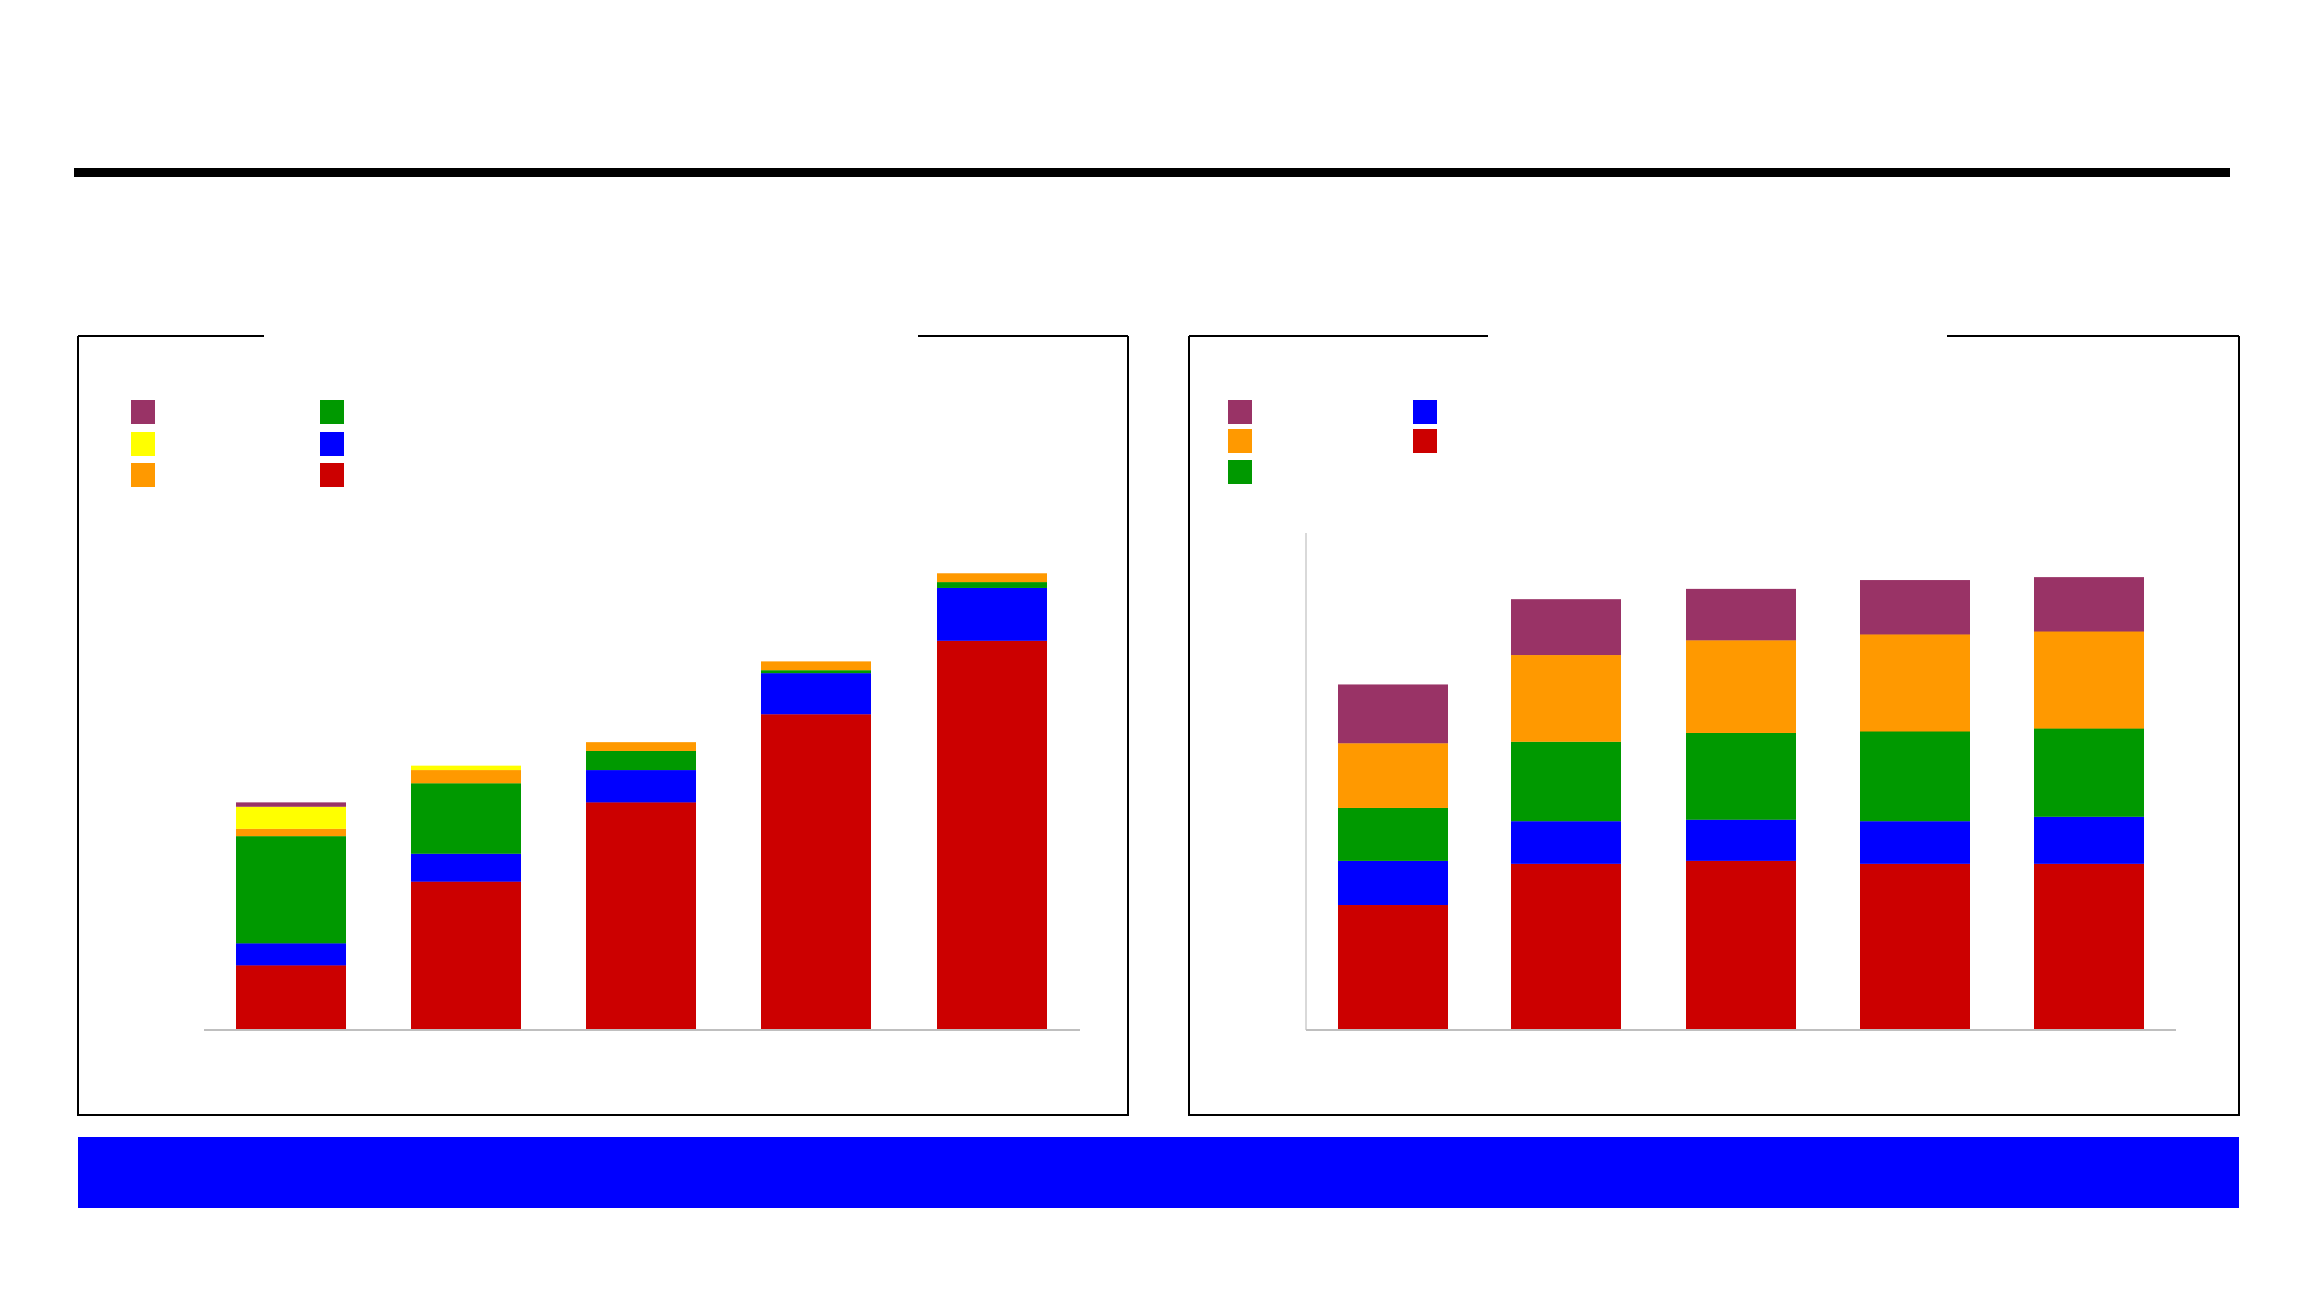 The width and height of the screenshot is (2304, 1296). I want to click on title-rule, so click(1152, 172).